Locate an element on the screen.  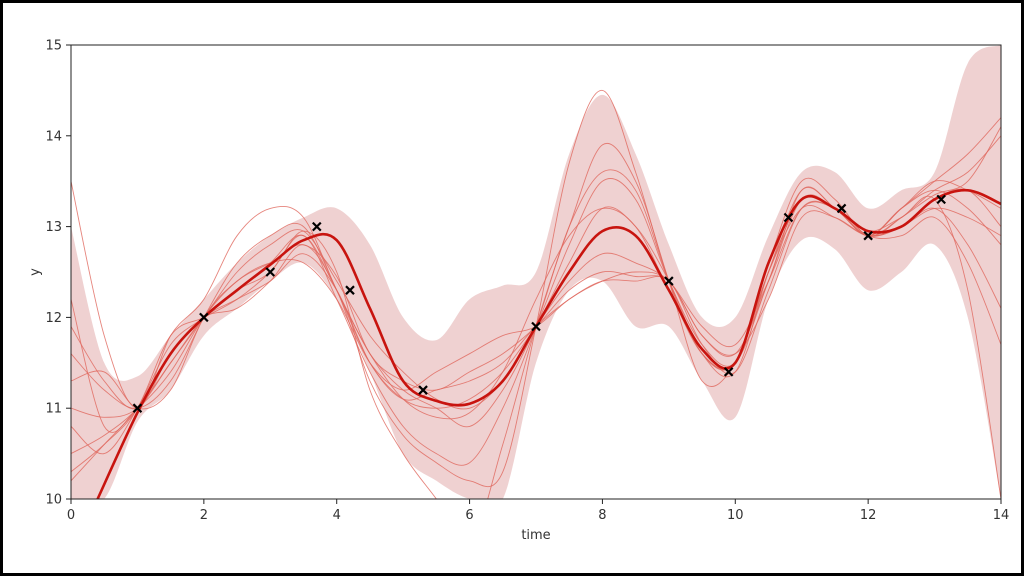
x-axis: 0 2 4 6 8 10 12 14 is located at coordinates (538, 511).